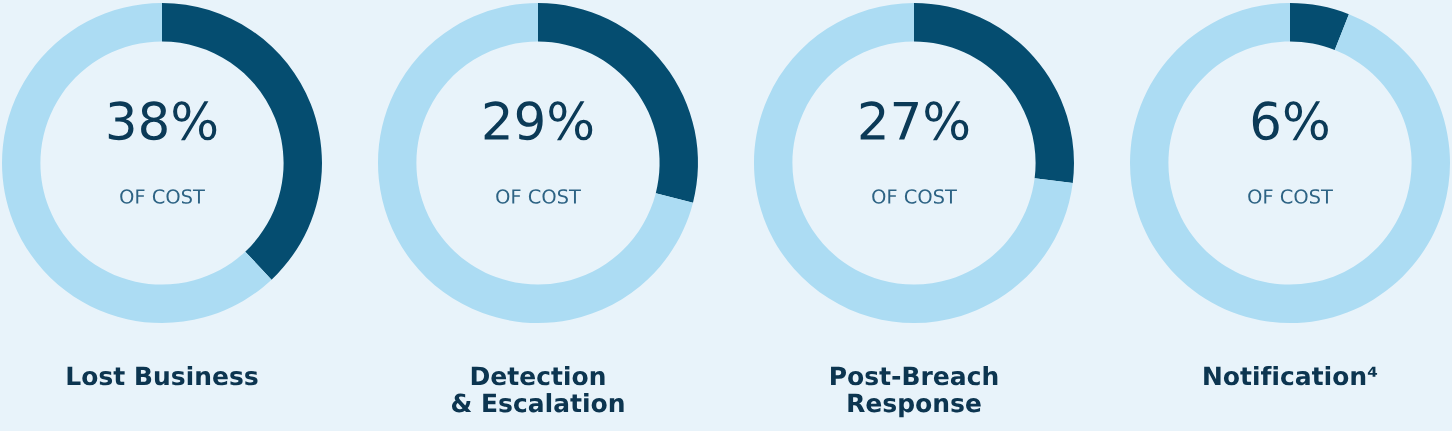  What do you see at coordinates (537, 389) in the screenshot?
I see `text: Detection & Escalation` at bounding box center [537, 389].